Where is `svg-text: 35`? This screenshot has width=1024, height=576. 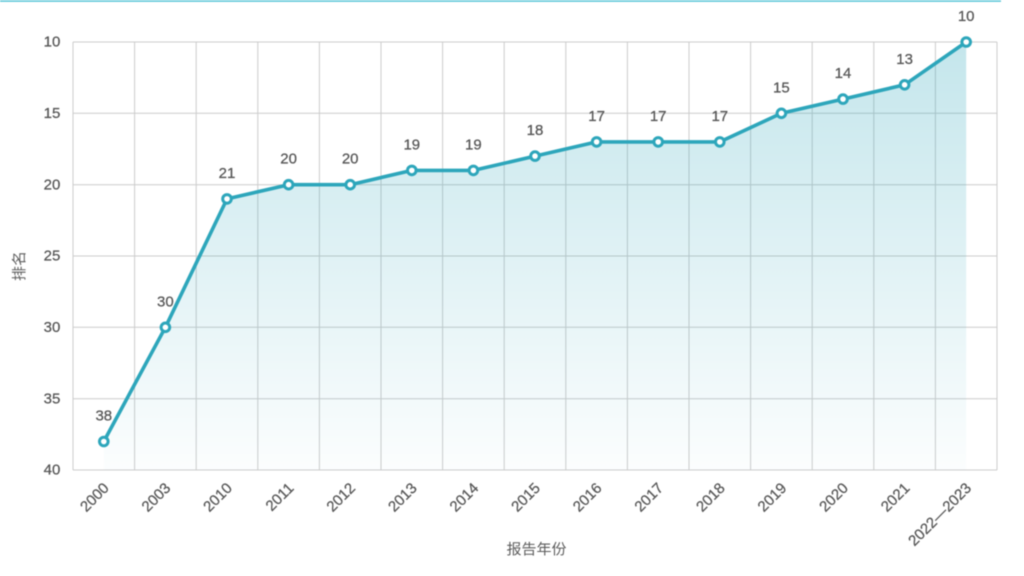 svg-text: 35 is located at coordinates (52, 398).